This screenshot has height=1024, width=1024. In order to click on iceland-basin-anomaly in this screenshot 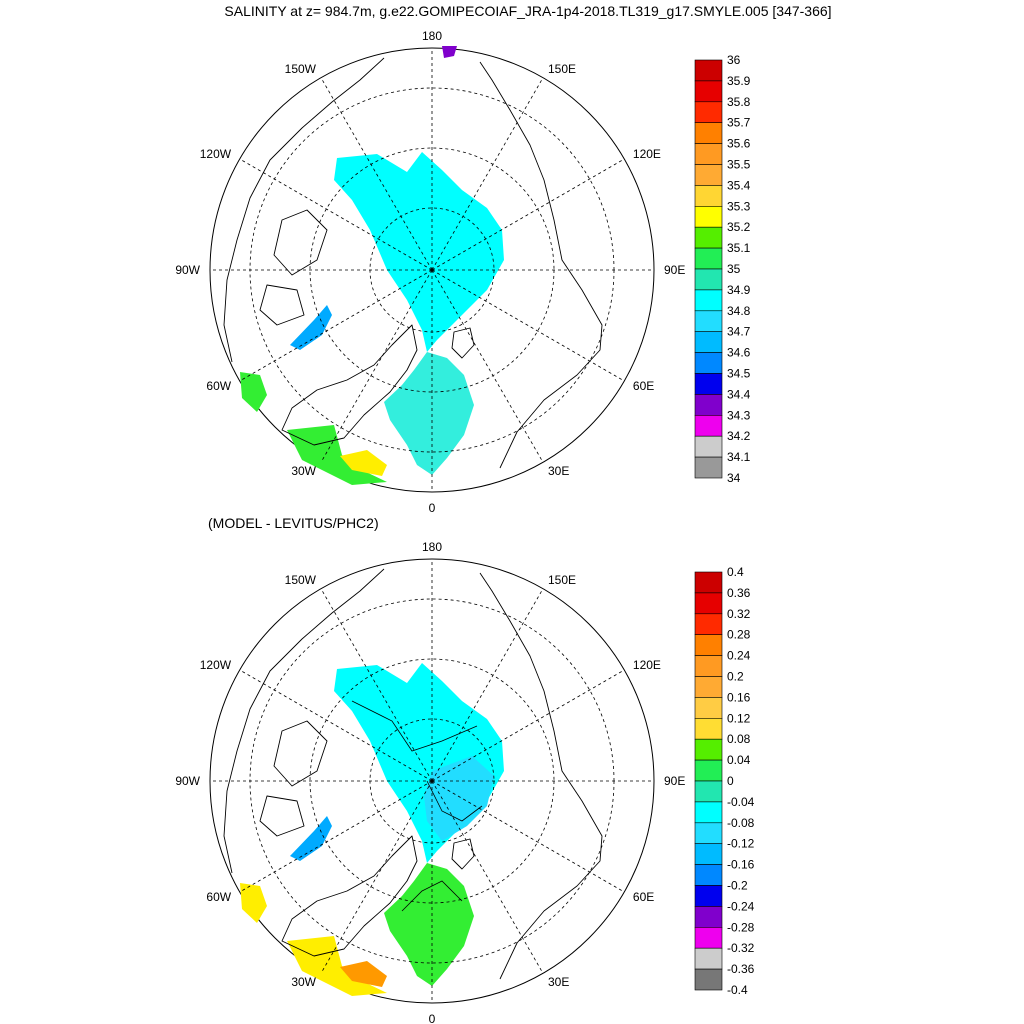, I will do `click(363, 974)`.